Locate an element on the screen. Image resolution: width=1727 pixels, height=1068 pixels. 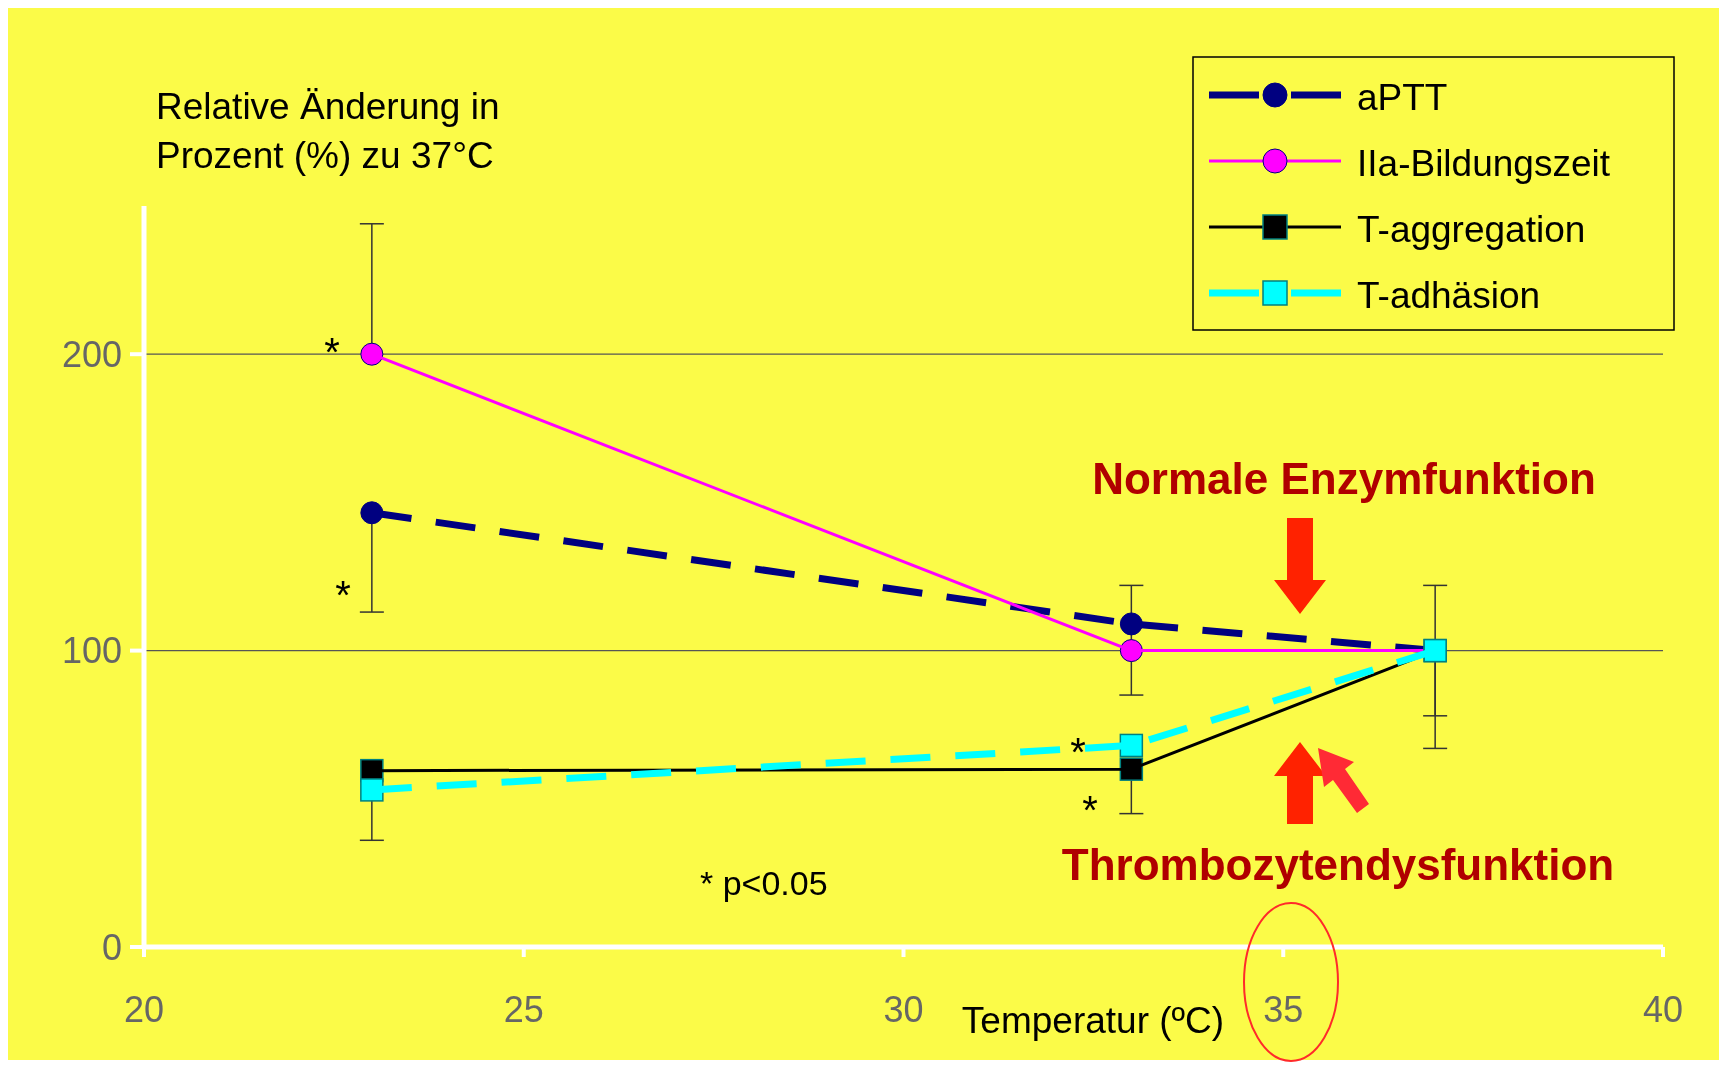
y-axis-title: Relative Änderung in Prozent (%) zu 37°C is located at coordinates (328, 131).